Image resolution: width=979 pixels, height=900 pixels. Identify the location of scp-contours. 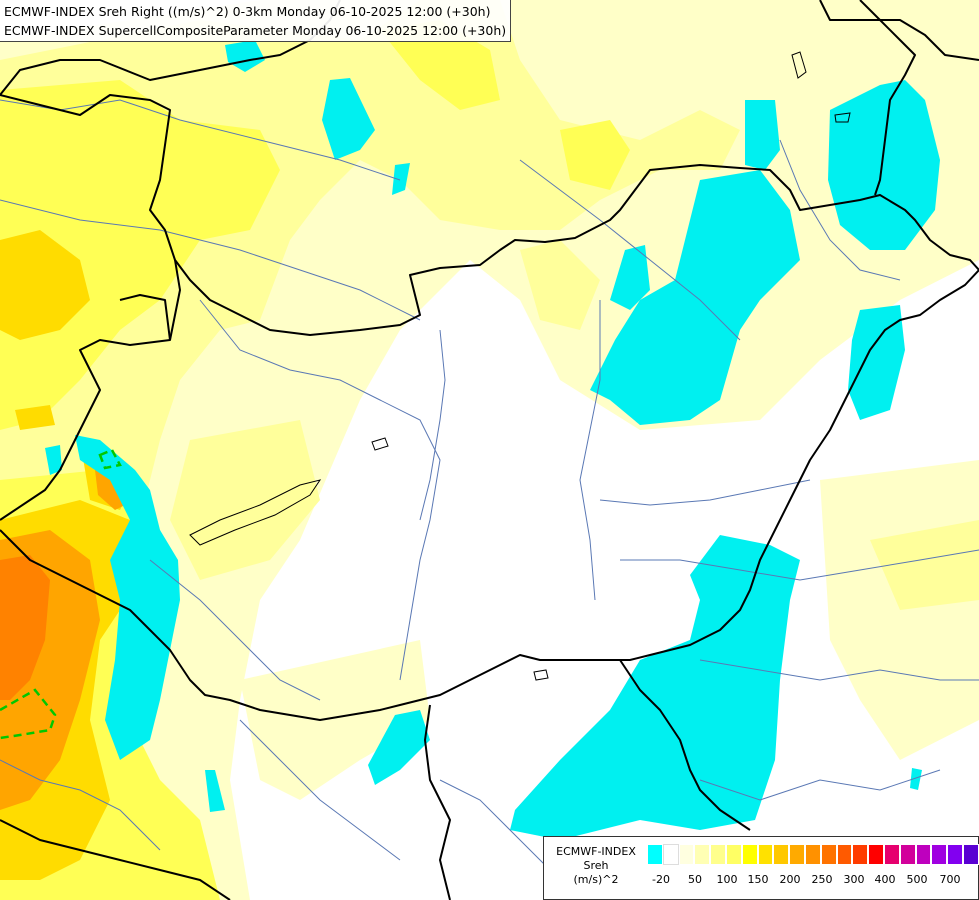
(61, 594).